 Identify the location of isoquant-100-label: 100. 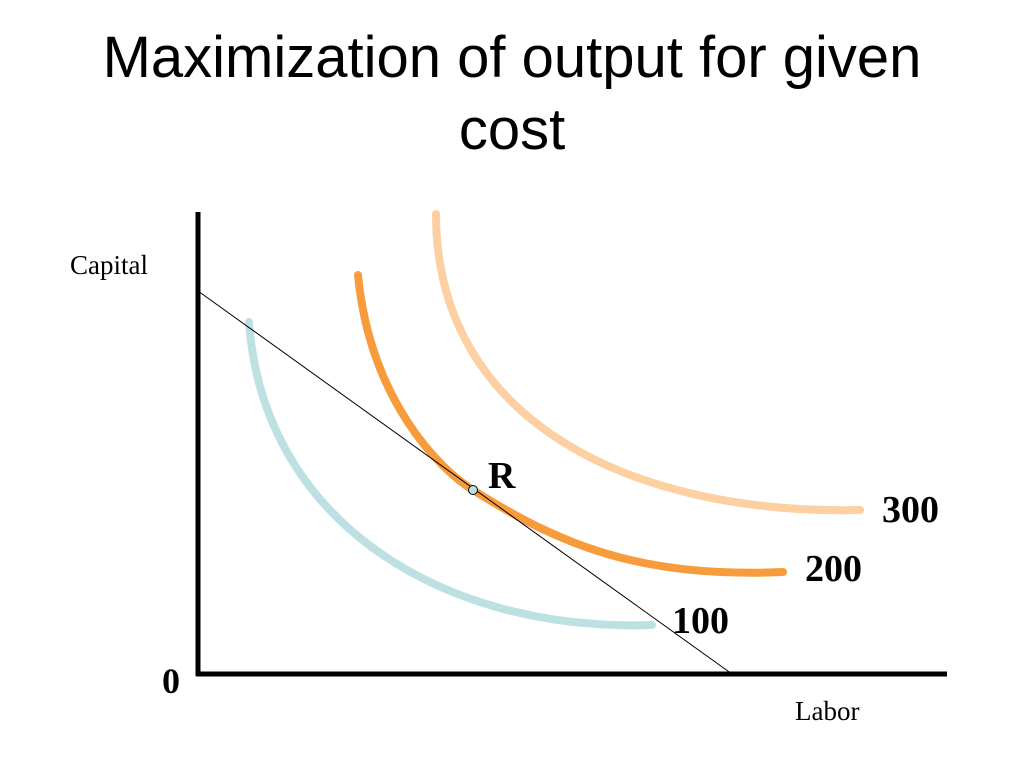
(700, 621).